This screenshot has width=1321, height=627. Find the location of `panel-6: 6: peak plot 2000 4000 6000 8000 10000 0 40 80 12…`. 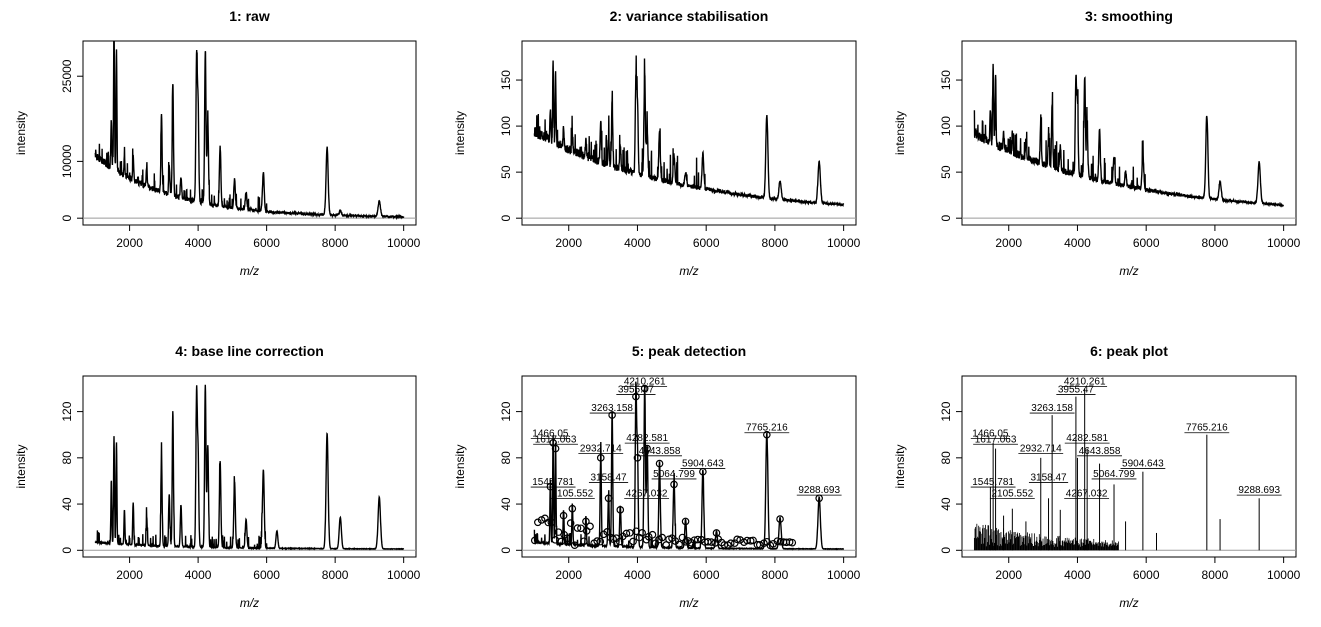

panel-6: 6: peak plot 2000 4000 6000 8000 10000 0 40 80 12… is located at coordinates (1097, 476).